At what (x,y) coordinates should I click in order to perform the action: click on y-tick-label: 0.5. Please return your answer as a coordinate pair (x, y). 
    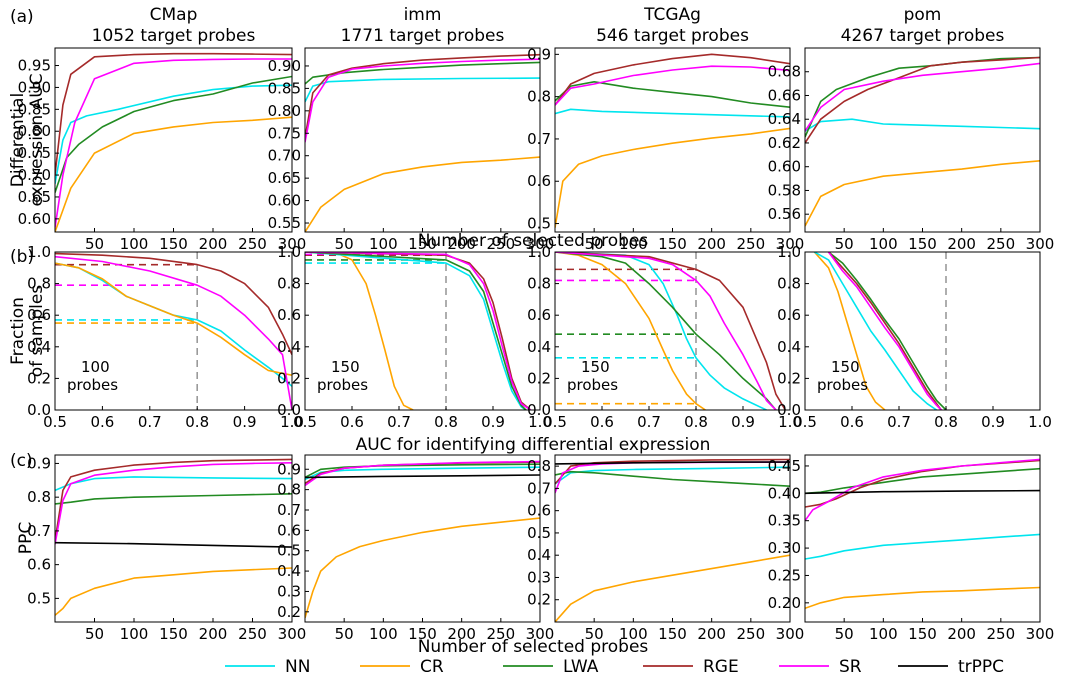
    Looking at the image, I should click on (39, 598).